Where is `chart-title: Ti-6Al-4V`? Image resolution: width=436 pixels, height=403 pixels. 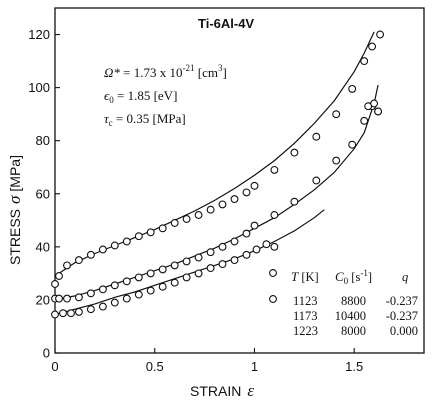
chart-title: Ti-6Al-4V is located at coordinates (226, 23).